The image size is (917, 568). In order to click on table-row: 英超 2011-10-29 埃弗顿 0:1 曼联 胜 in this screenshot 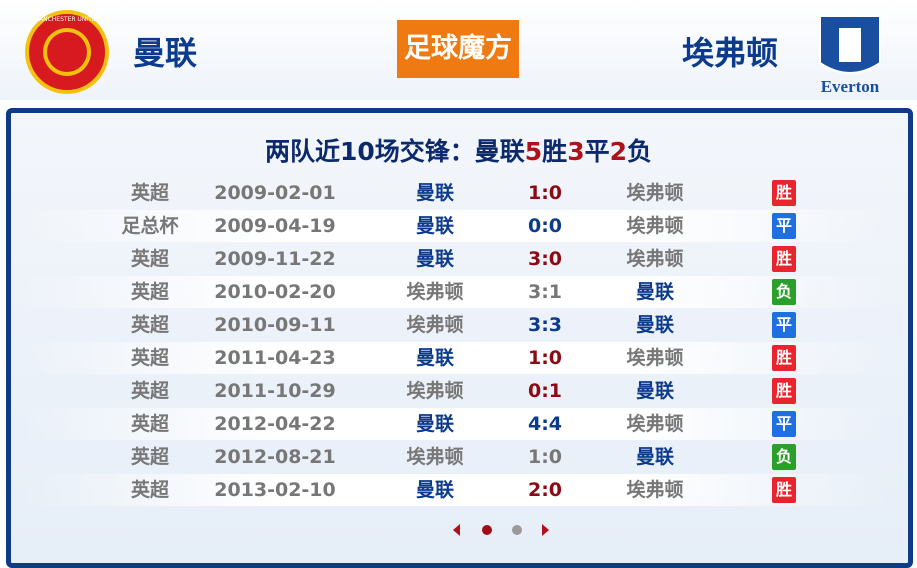, I will do `click(455, 391)`.